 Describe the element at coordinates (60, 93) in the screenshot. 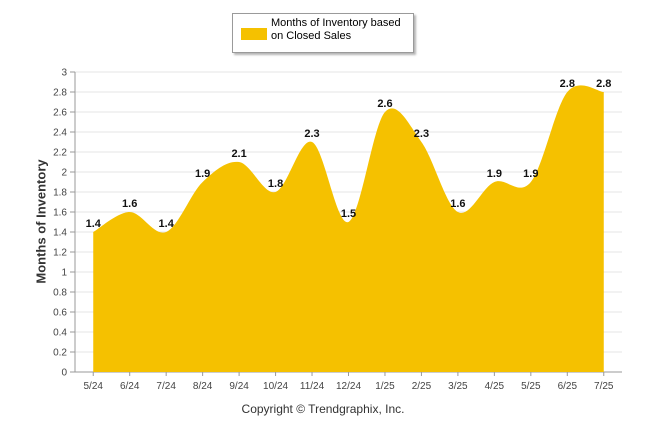

I see `y-tick-label: 2.8` at that location.